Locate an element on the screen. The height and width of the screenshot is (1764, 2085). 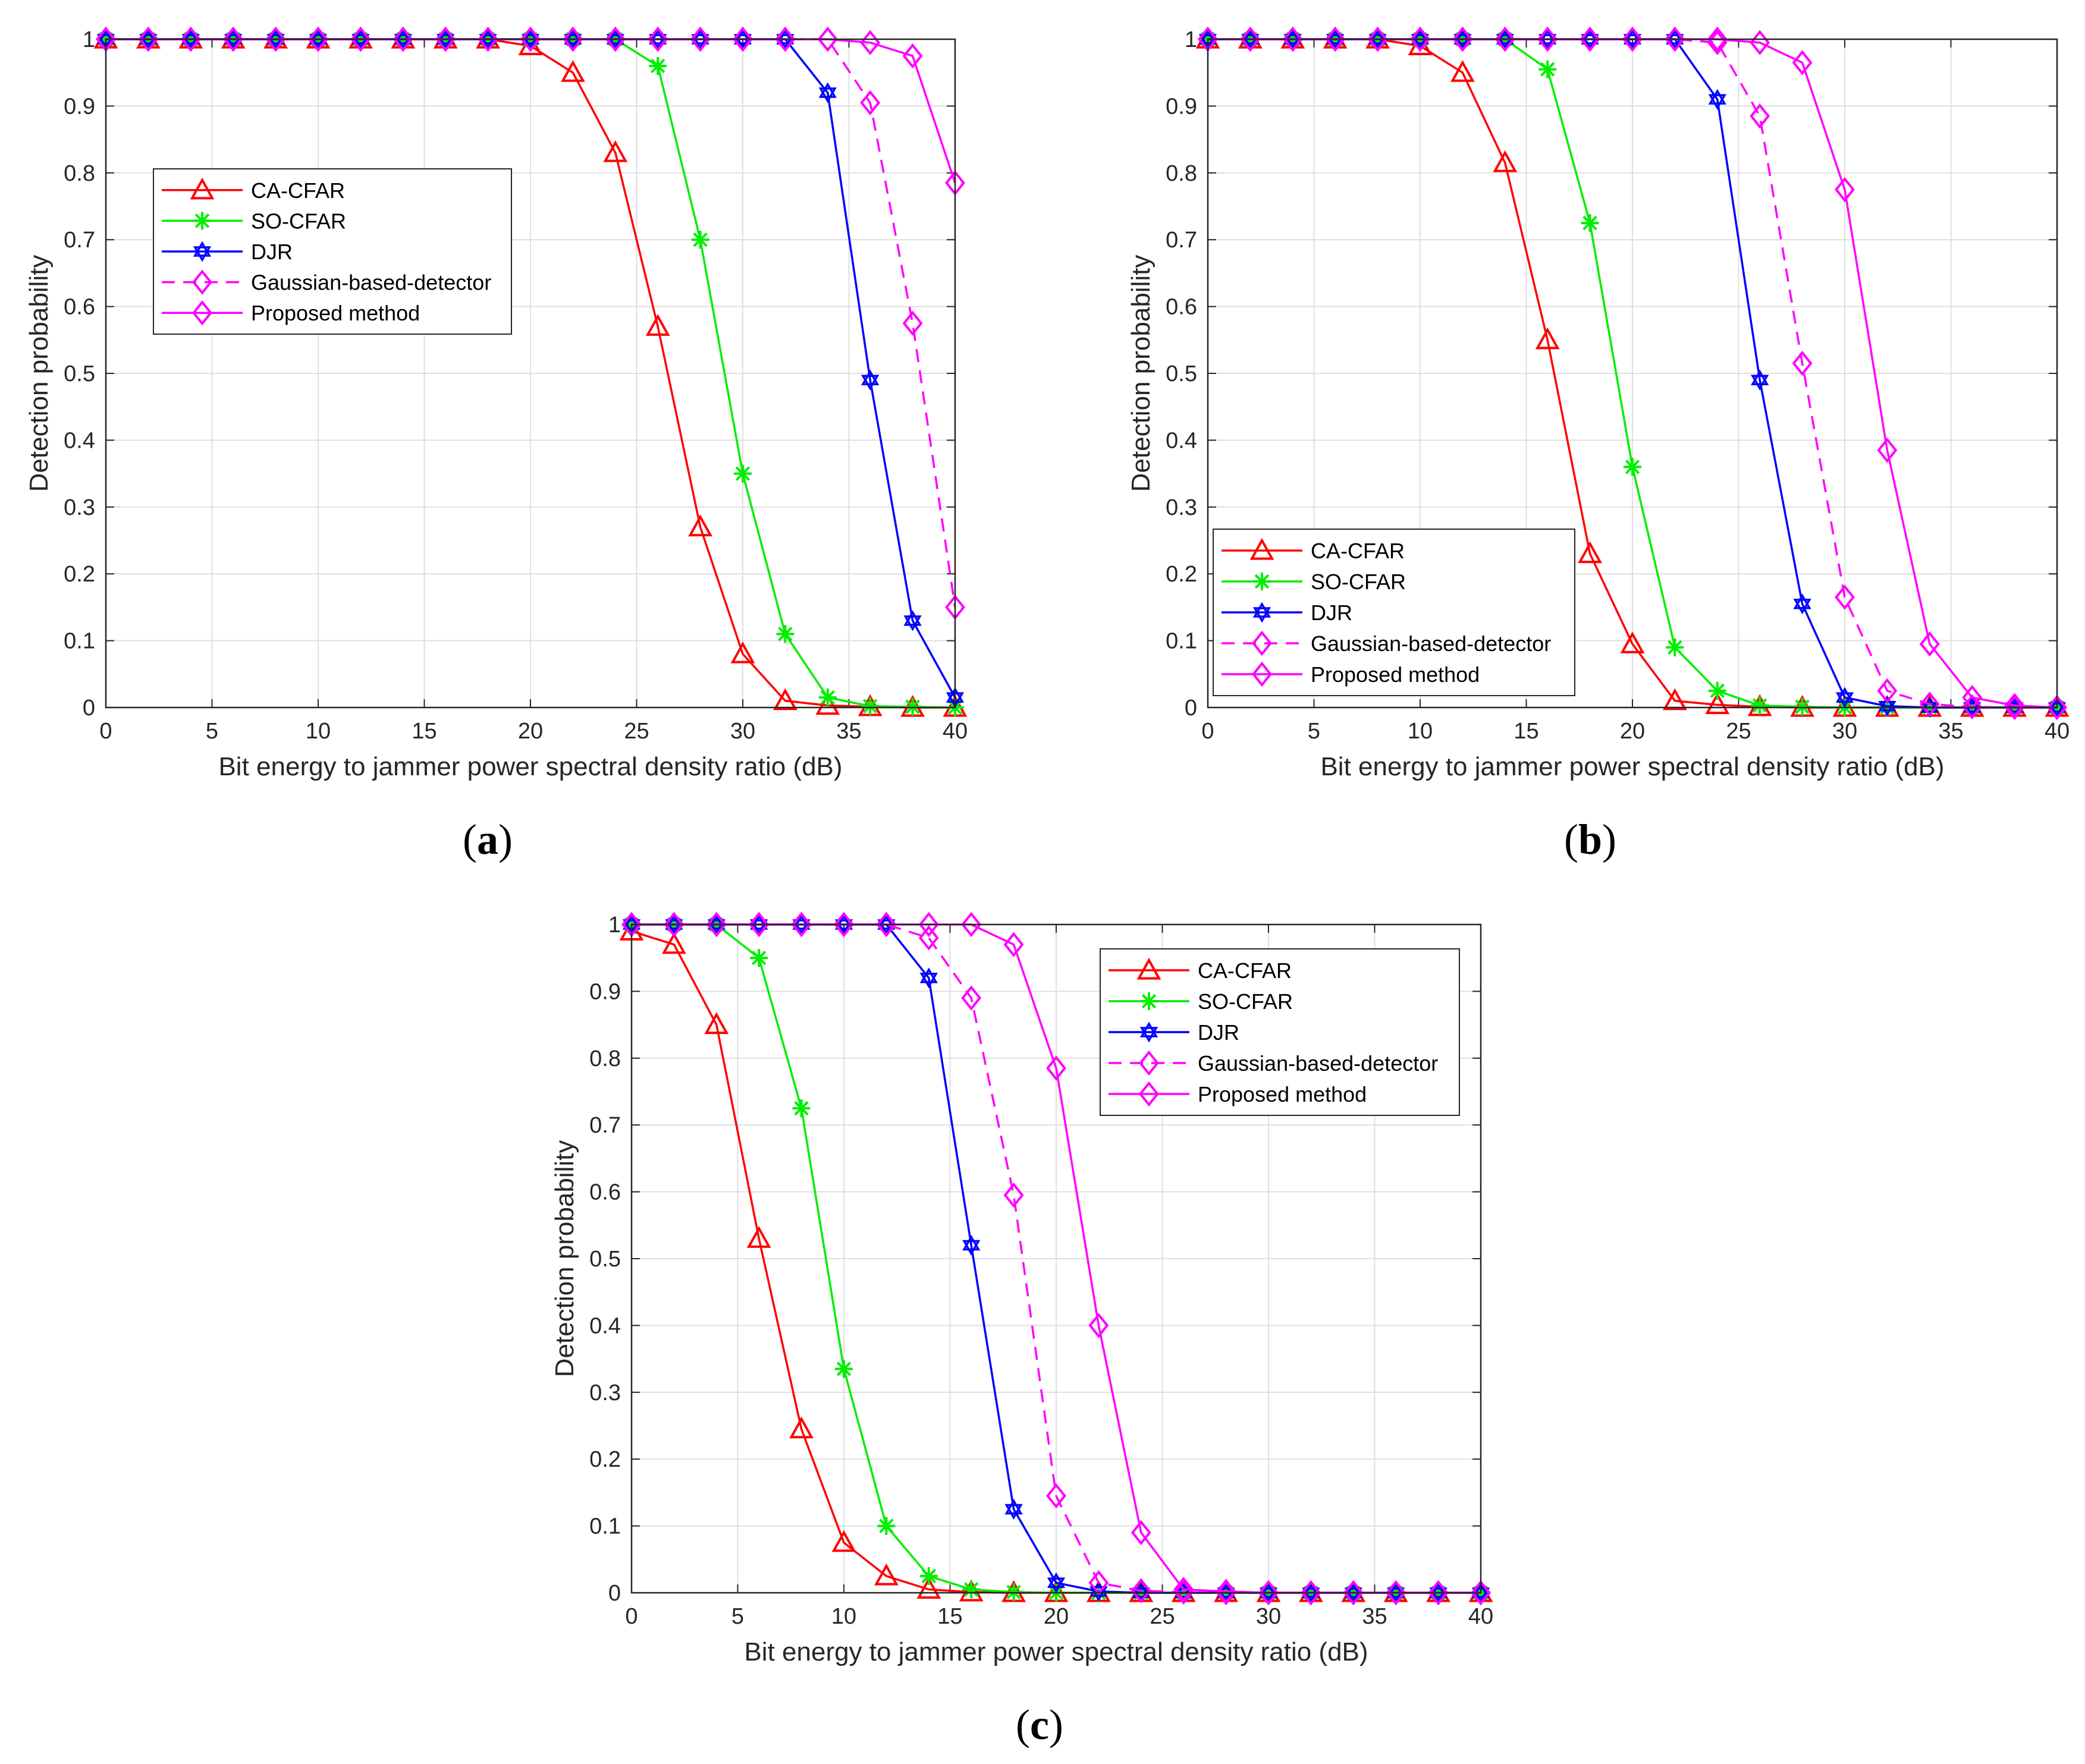
marker-djr-14-tri-up is located at coordinates (700, 37).